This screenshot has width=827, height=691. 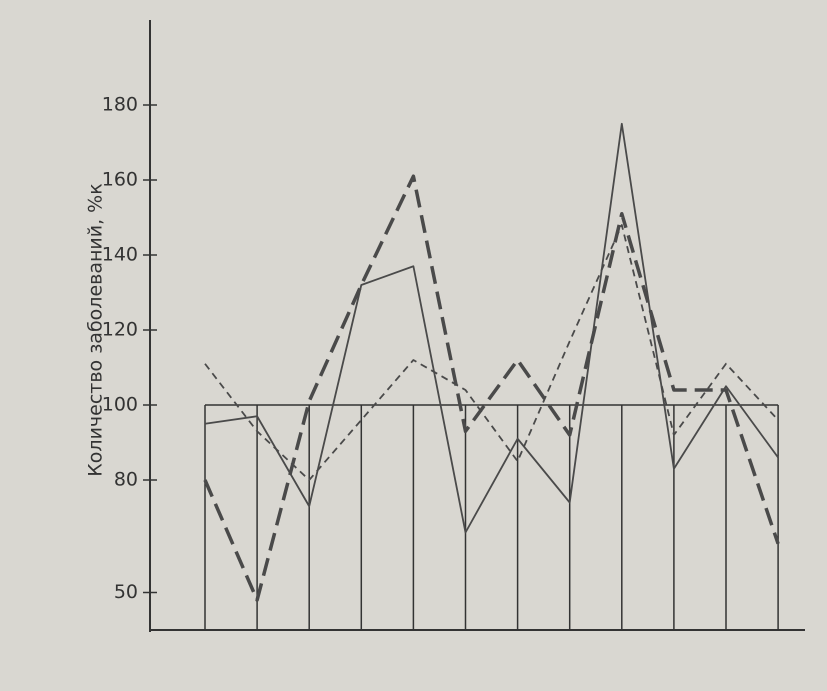 I want to click on y-axis-label: Количество заболеваний, %к, so click(x=96, y=329).